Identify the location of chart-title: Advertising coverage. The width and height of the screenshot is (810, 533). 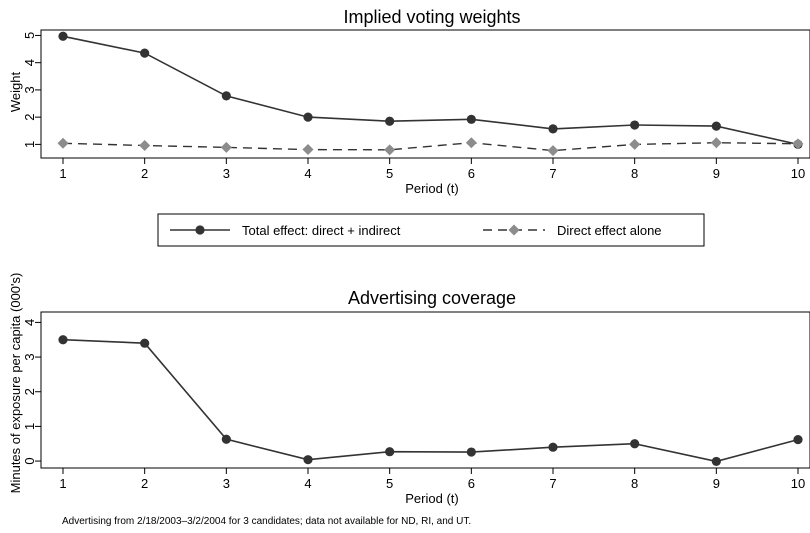
(432, 298).